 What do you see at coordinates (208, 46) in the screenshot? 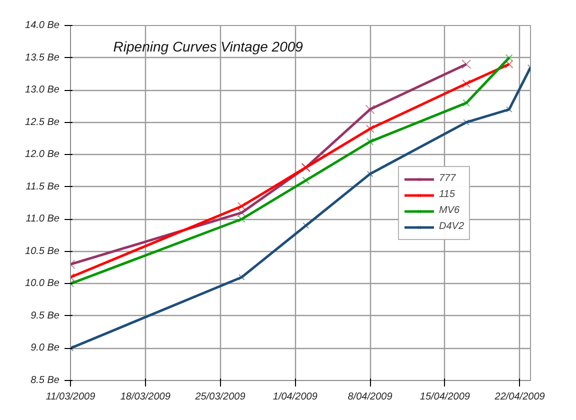
I see `text: Ripening Curves Vintage 2009` at bounding box center [208, 46].